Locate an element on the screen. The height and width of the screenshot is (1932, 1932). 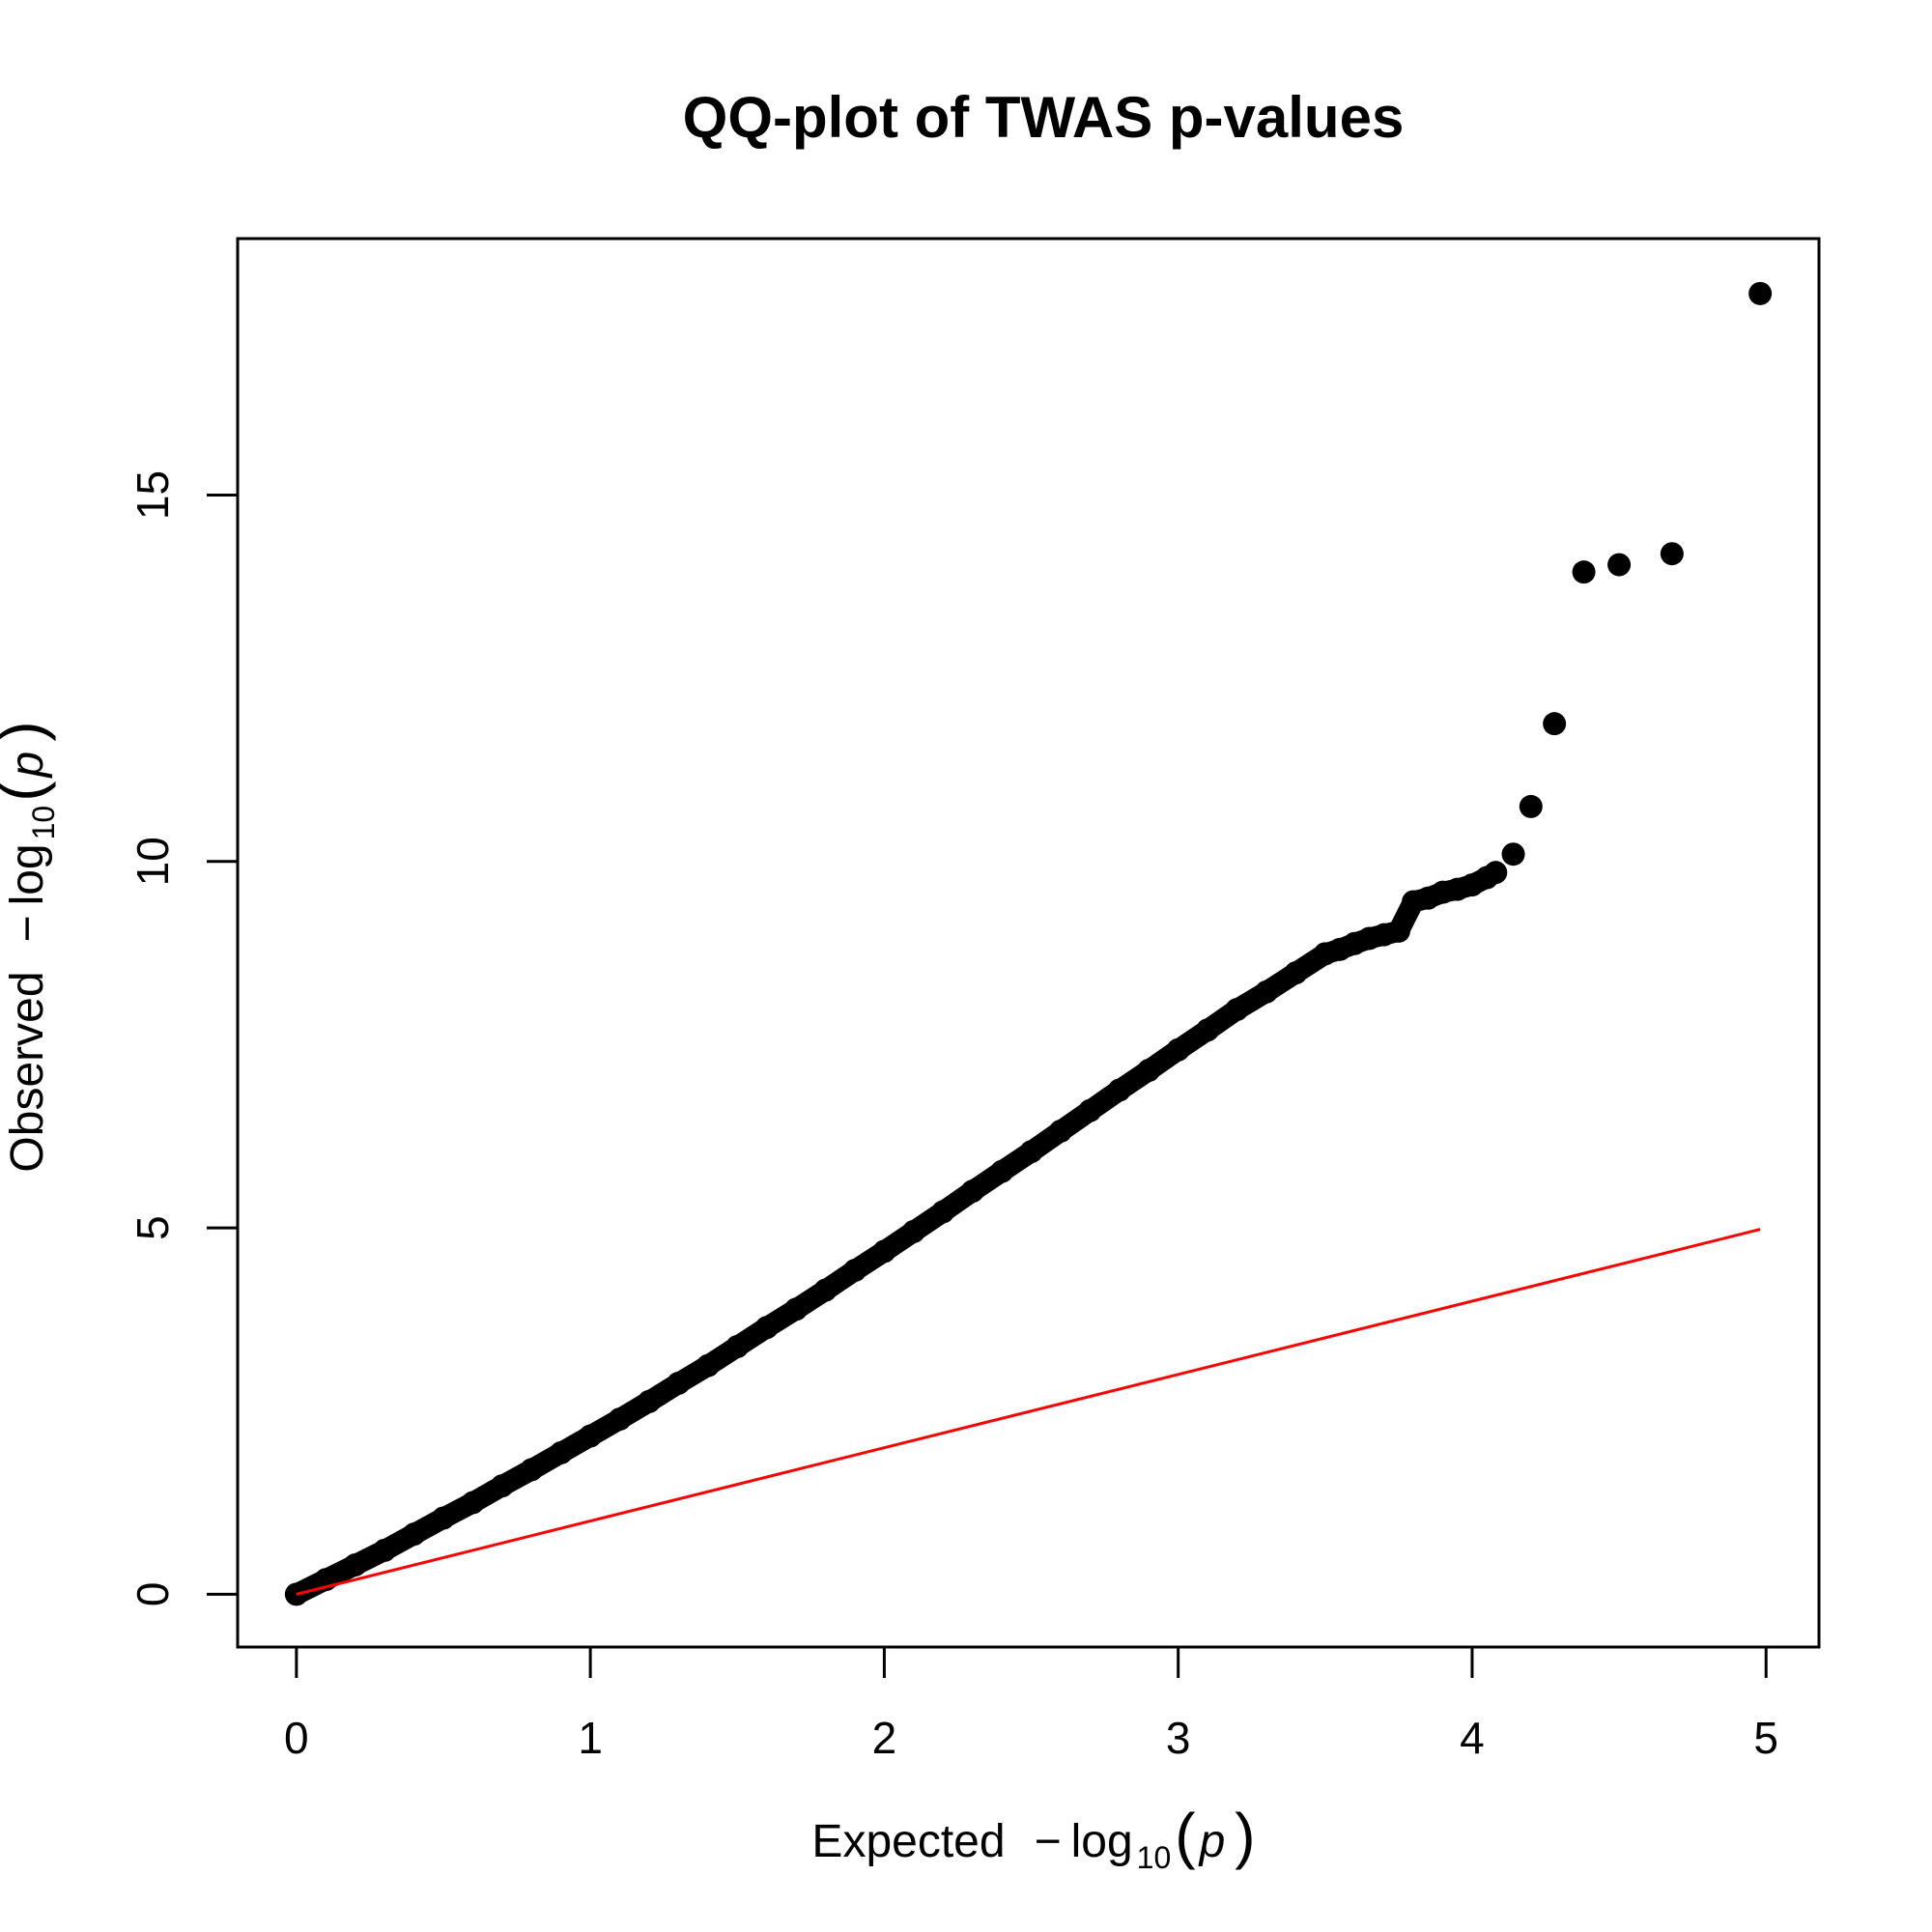
y-tick-label: 15 is located at coordinates (153, 495).